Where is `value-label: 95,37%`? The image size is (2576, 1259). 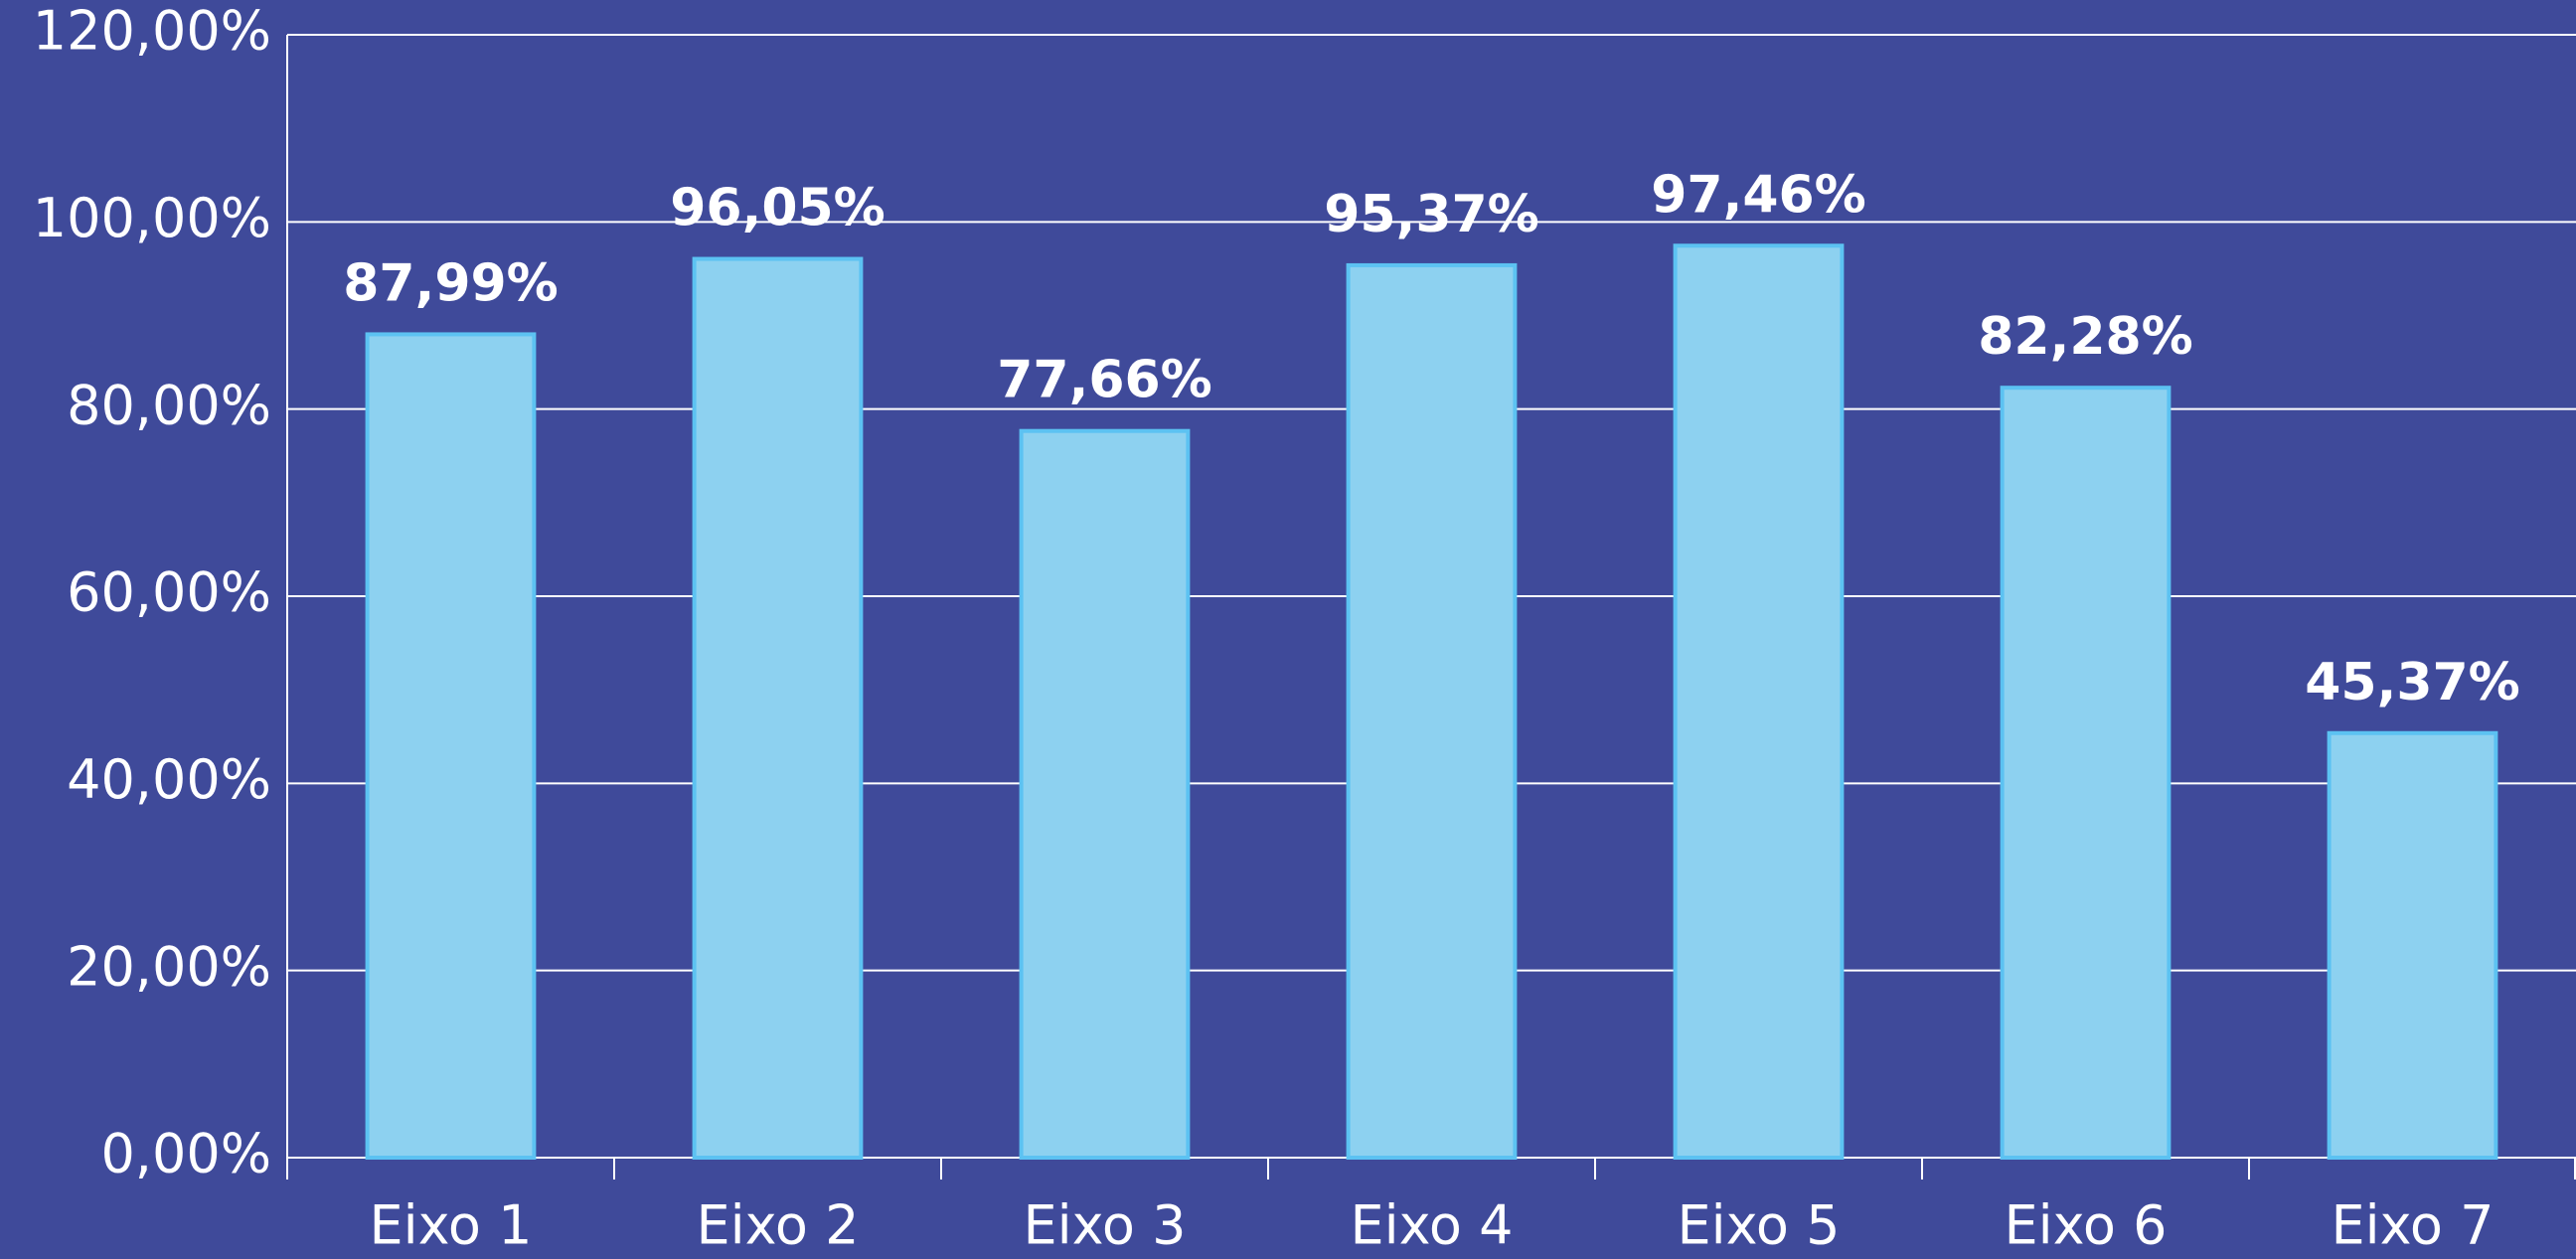
value-label: 95,37% is located at coordinates (1431, 214).